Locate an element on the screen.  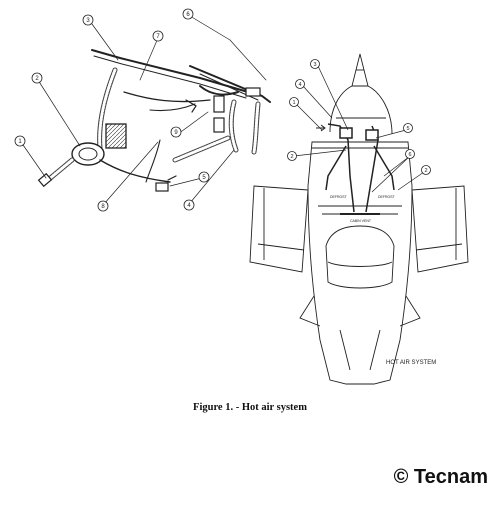
fuselage is located at coordinates (360, 263).